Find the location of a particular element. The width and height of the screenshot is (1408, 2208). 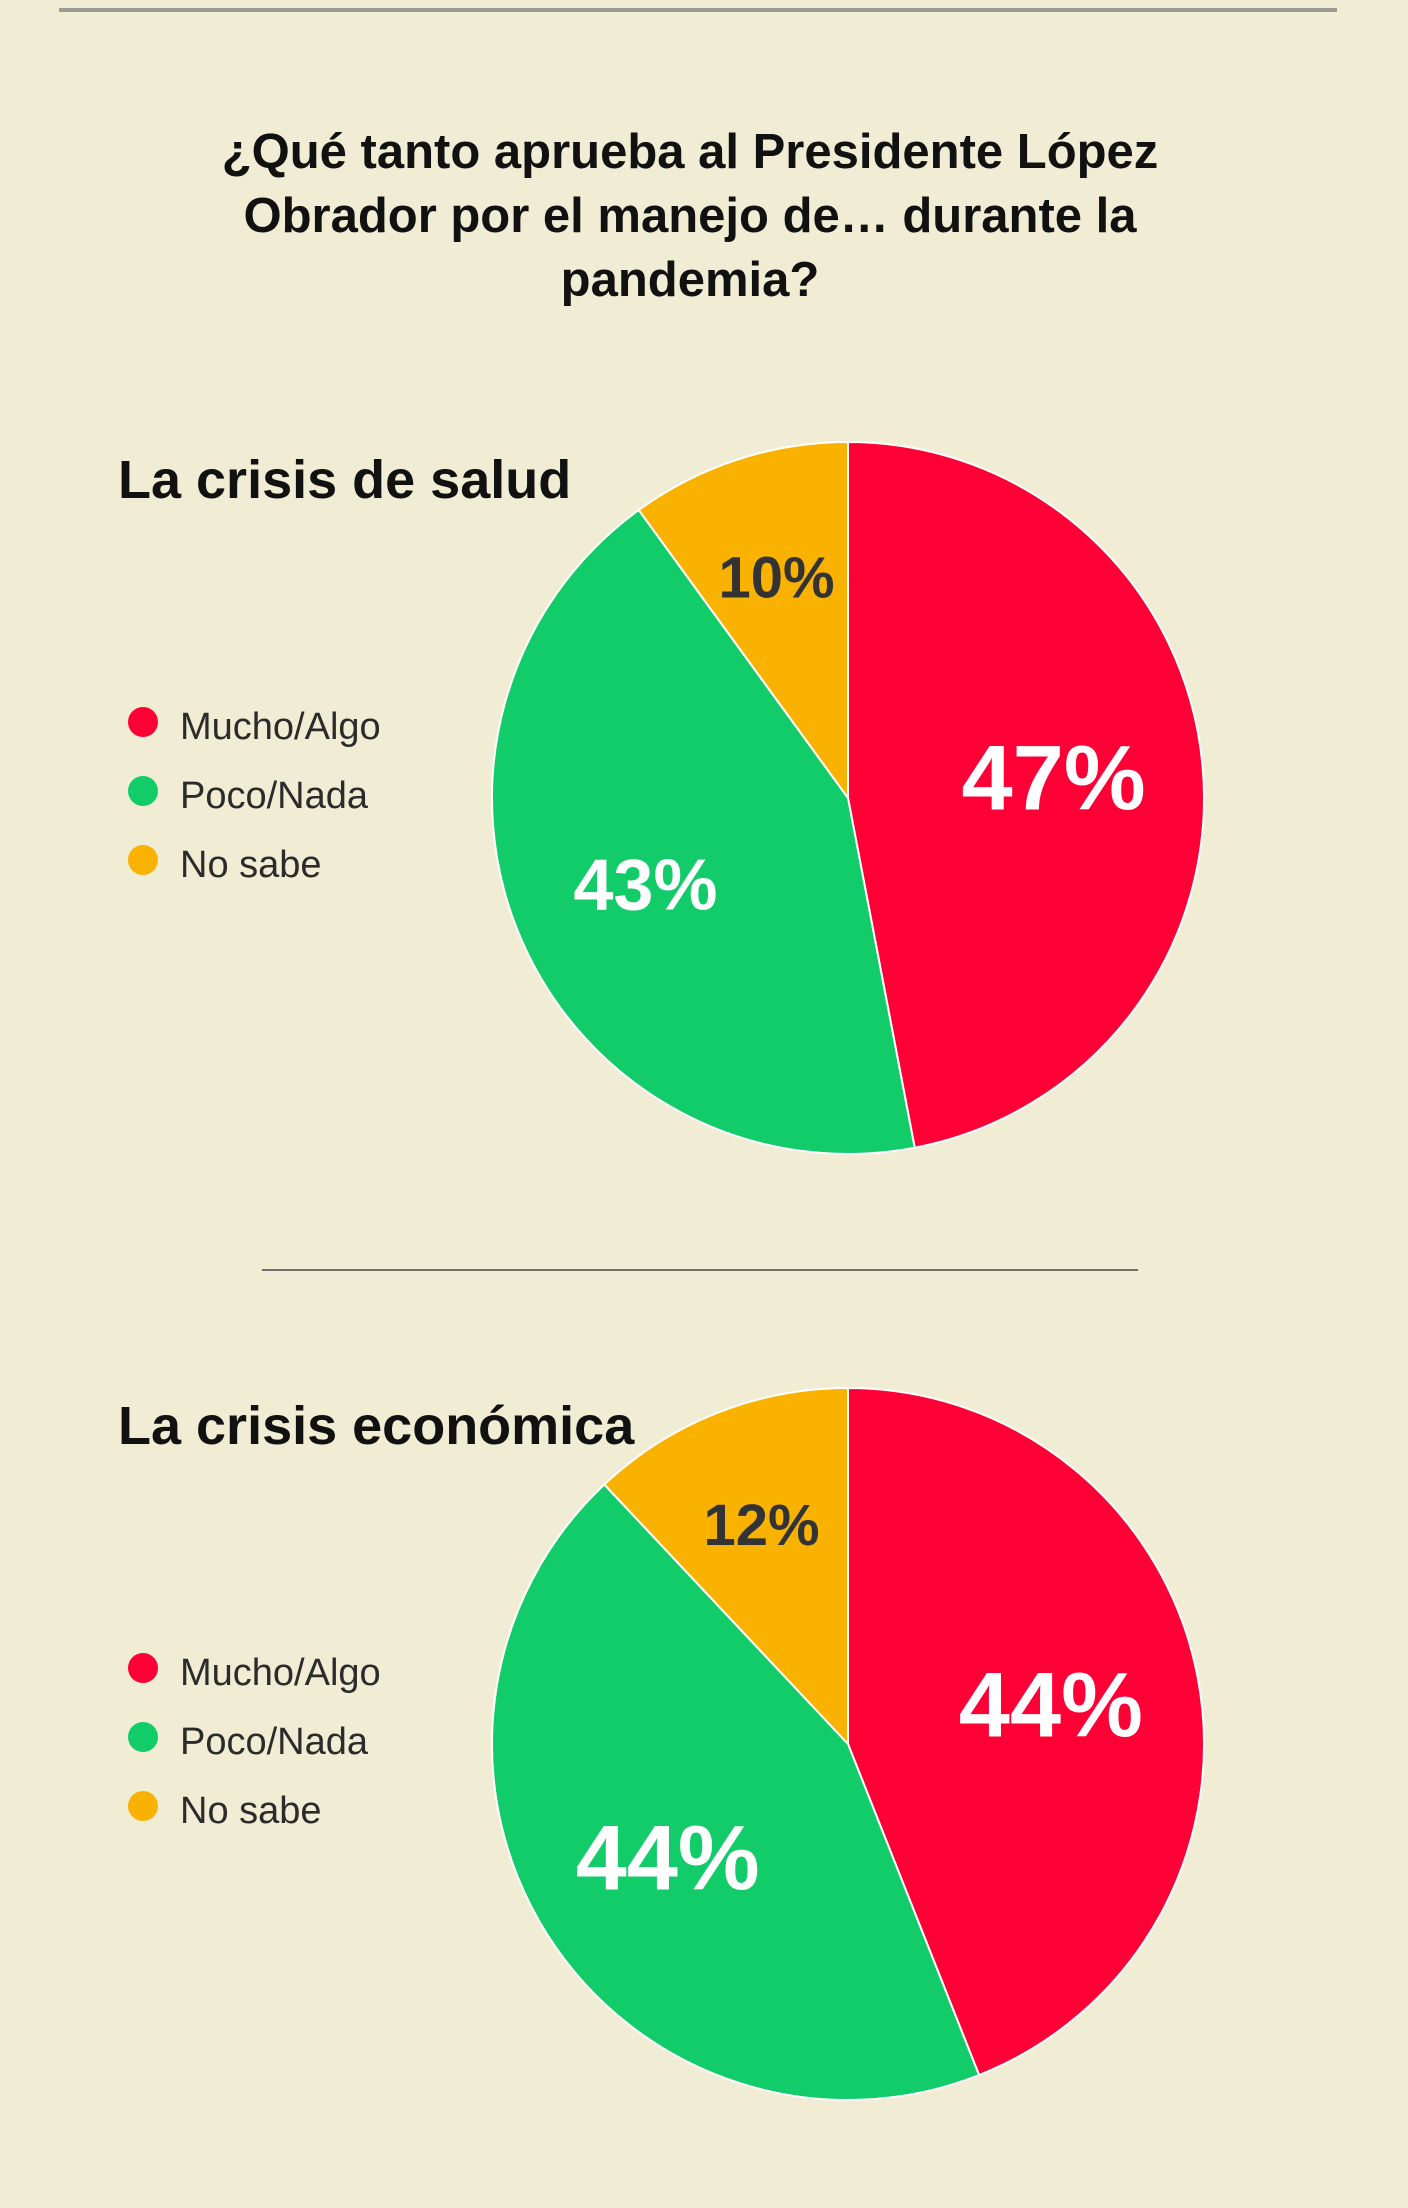

pie-label-nosabe: 10% is located at coordinates (776, 577).